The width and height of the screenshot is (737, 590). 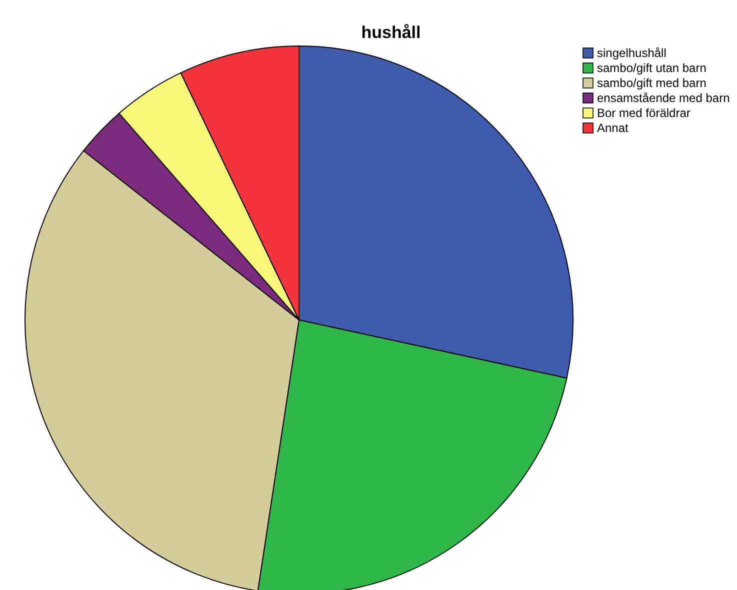 What do you see at coordinates (643, 113) in the screenshot?
I see `legend-label: Bor med föräldrar` at bounding box center [643, 113].